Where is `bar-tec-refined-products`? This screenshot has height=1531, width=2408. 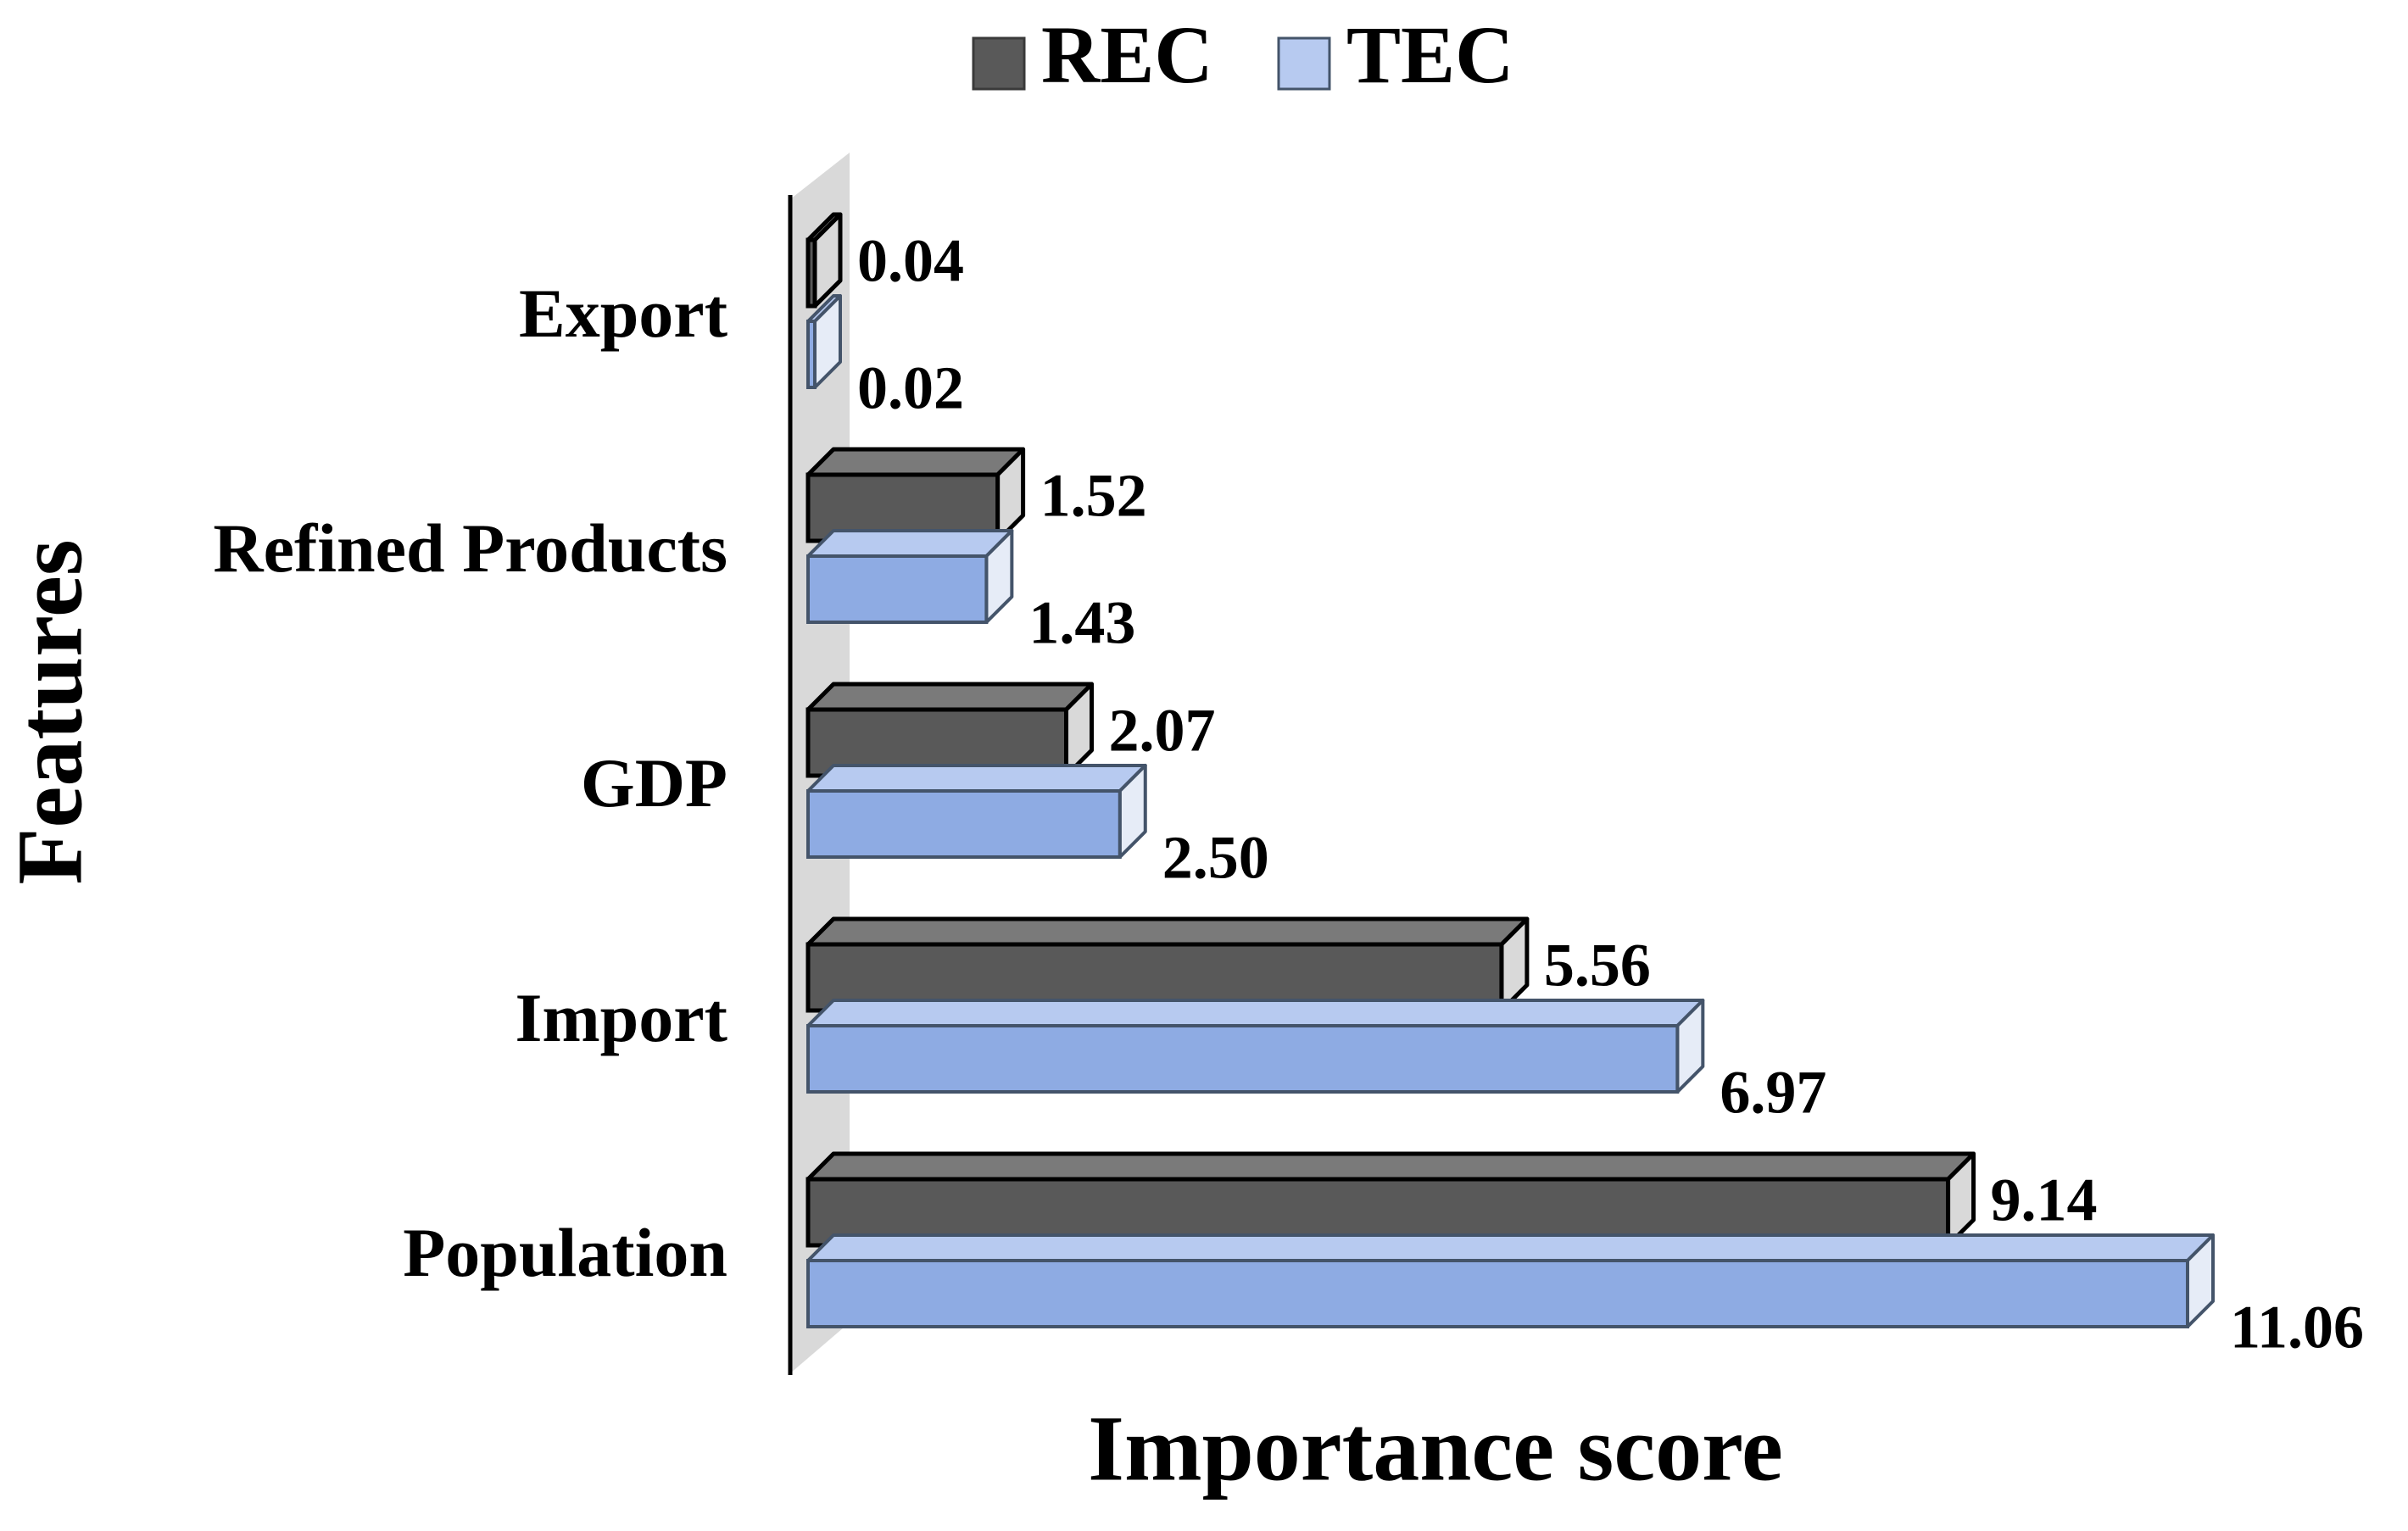 bar-tec-refined-products is located at coordinates (910, 576).